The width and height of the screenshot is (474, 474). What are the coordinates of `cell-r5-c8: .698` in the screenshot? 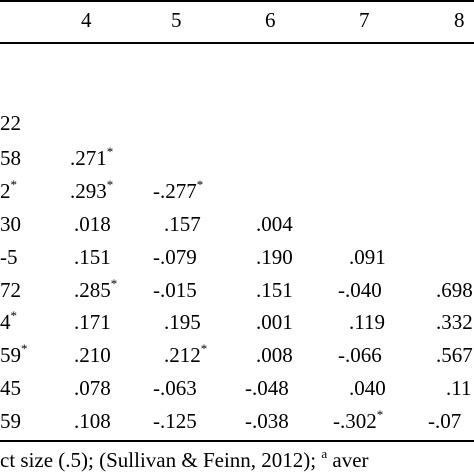 It's located at (454, 290).